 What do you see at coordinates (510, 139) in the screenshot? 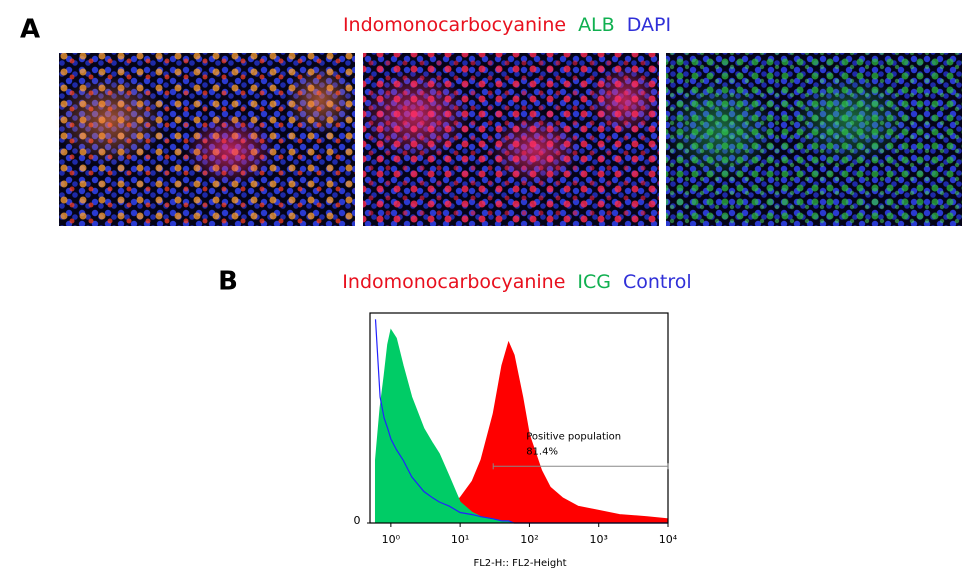
I see `micrograph-red` at bounding box center [510, 139].